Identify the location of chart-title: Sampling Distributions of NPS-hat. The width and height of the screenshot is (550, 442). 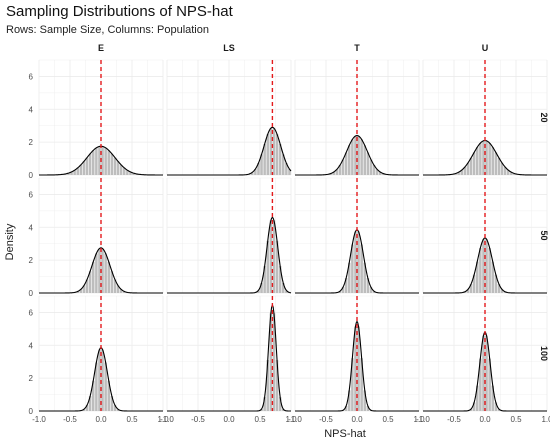
(119, 11).